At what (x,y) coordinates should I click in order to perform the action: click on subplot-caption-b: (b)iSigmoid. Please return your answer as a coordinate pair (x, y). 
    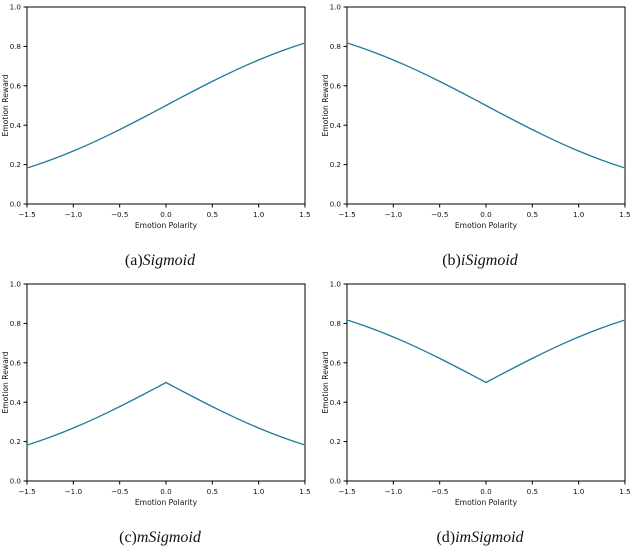
    Looking at the image, I should click on (480, 261).